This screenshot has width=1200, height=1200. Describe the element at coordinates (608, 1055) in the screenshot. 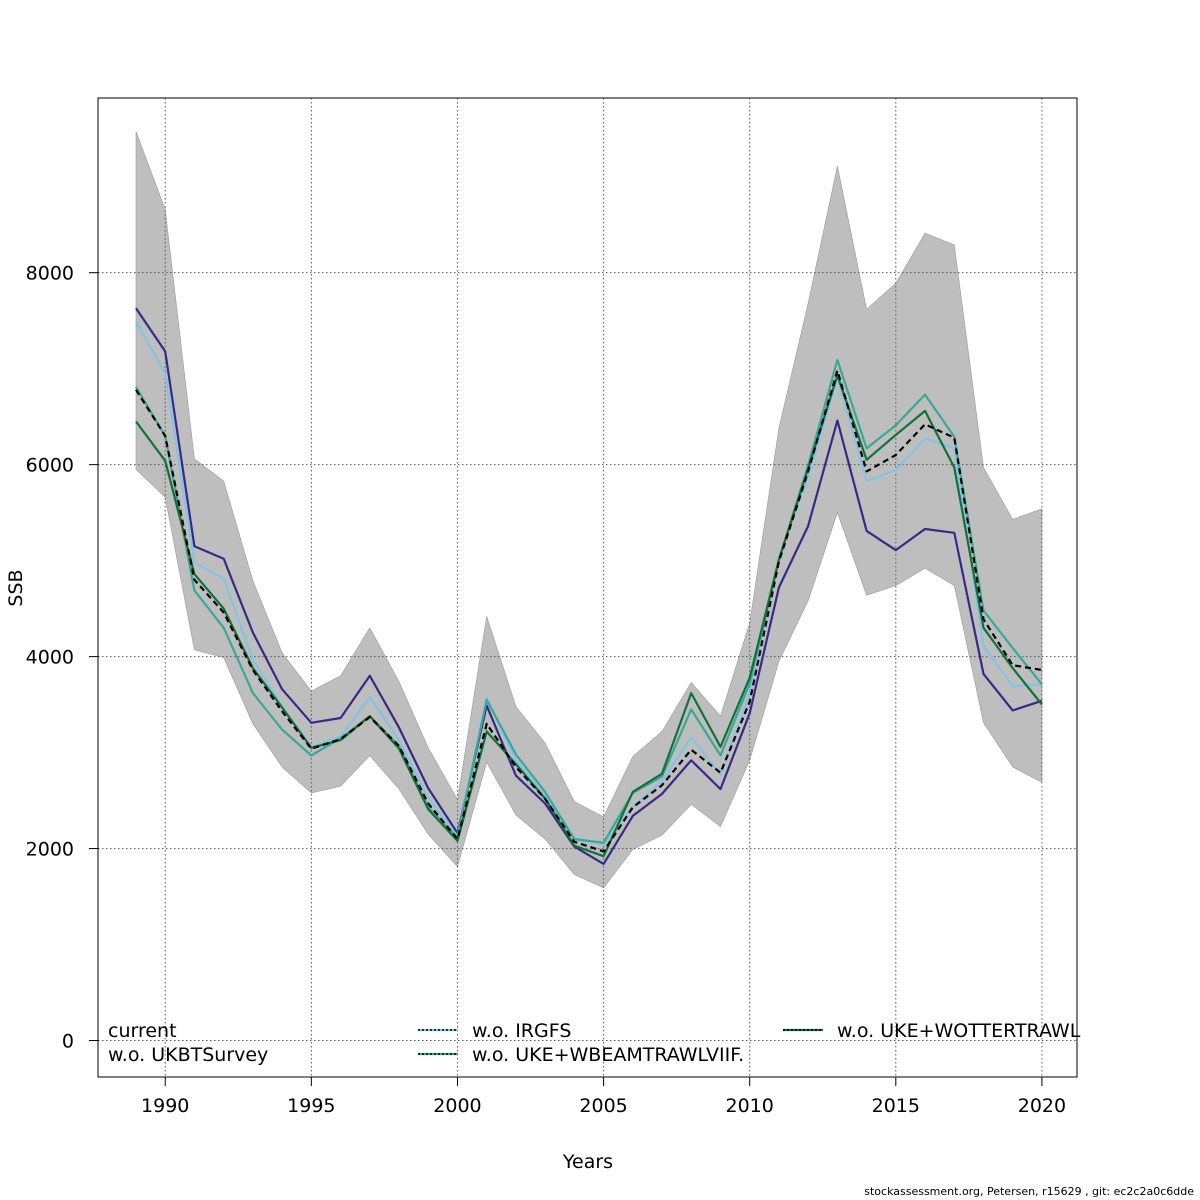

I see `legend-label-3: w.o. UKE+WBEAMTRAWLVIIF.` at that location.